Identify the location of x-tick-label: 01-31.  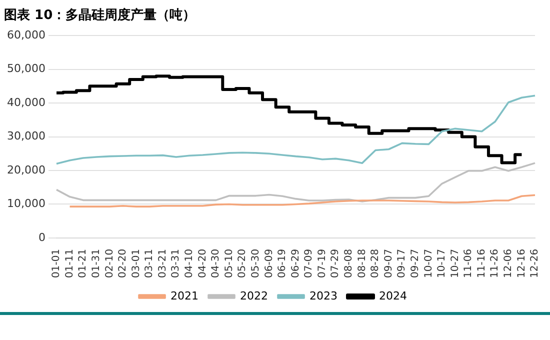
(96, 263).